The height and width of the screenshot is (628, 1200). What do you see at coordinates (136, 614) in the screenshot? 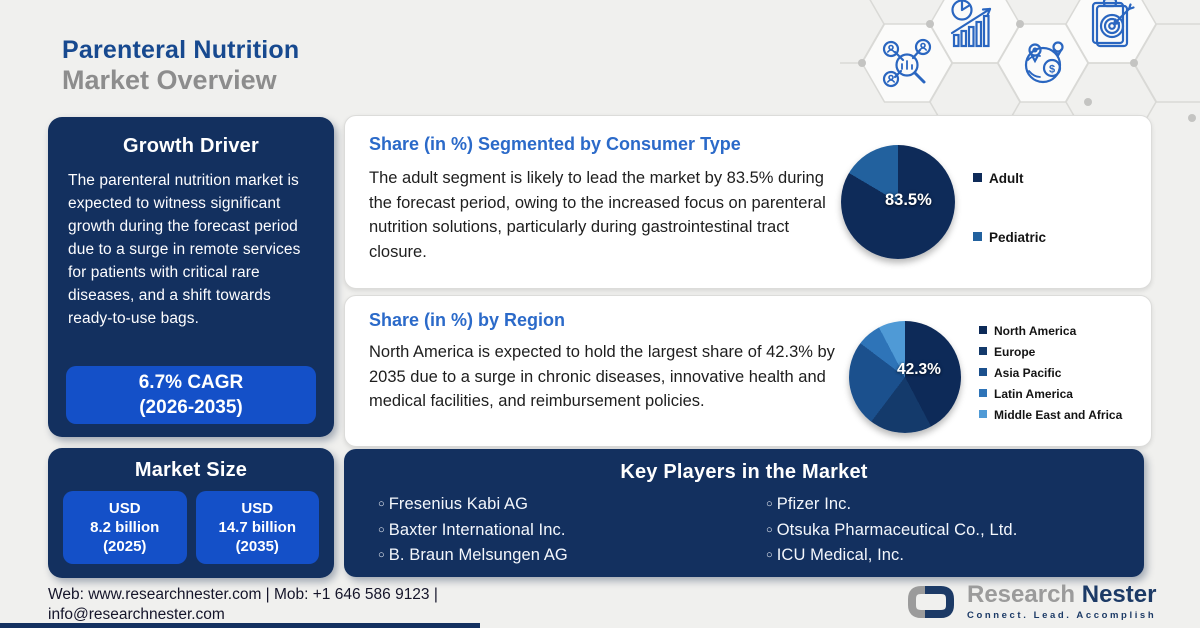
I see `footer-email: info@researchnester.com` at bounding box center [136, 614].